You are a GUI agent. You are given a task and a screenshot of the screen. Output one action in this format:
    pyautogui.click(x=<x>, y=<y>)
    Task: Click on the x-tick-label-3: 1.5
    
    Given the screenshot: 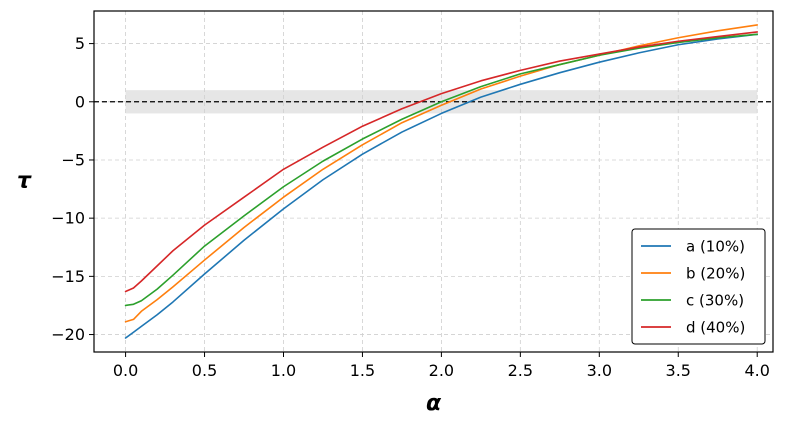 What is the action you would take?
    pyautogui.click(x=362, y=370)
    